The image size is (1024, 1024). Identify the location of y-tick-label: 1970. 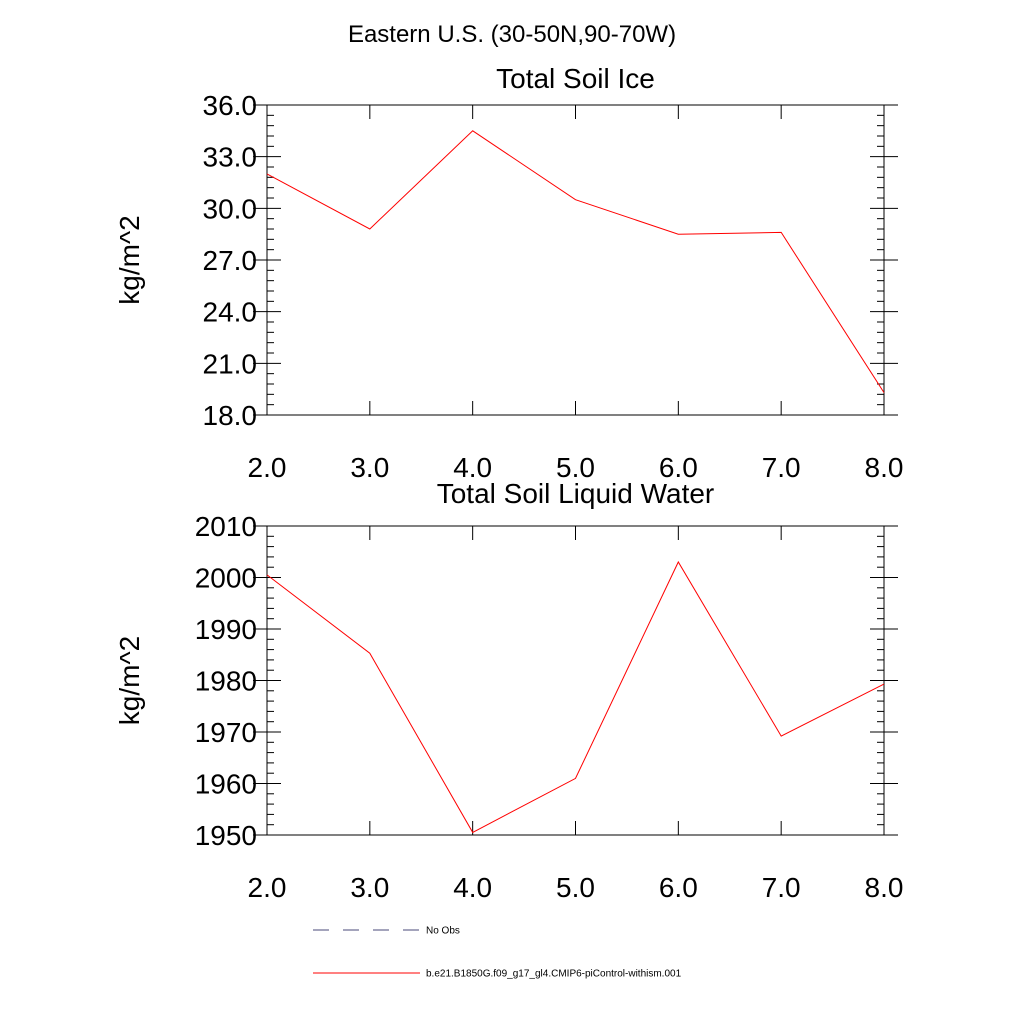
(226, 732).